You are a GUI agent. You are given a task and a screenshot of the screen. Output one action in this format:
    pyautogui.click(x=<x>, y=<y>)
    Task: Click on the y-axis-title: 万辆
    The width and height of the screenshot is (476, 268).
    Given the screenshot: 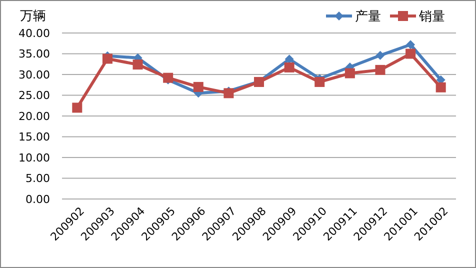 What is the action you would take?
    pyautogui.click(x=33, y=16)
    